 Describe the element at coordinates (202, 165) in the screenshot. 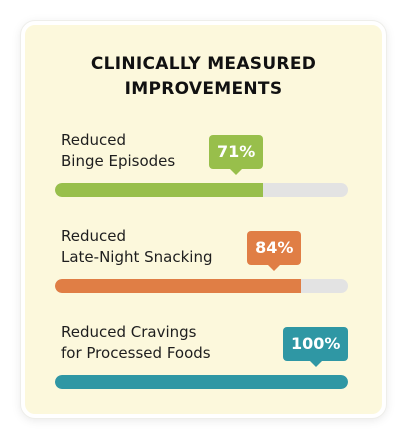

I see `metric-binge-episodes: Reduced Binge Episodes 71%` at that location.